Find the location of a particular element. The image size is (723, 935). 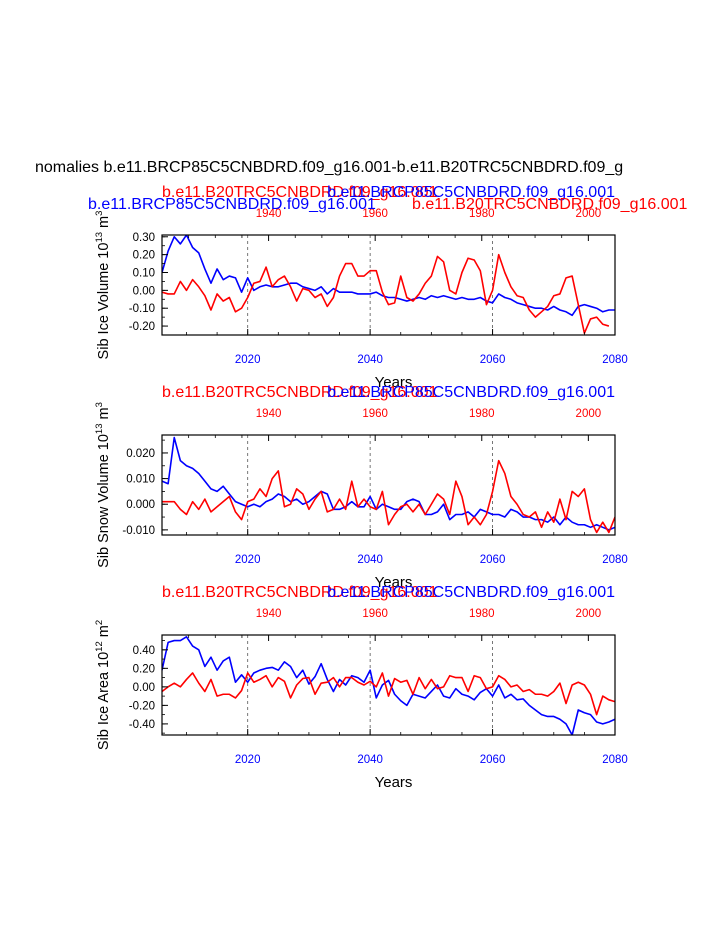

y-tick-label: -0.10 is located at coordinates (142, 309).